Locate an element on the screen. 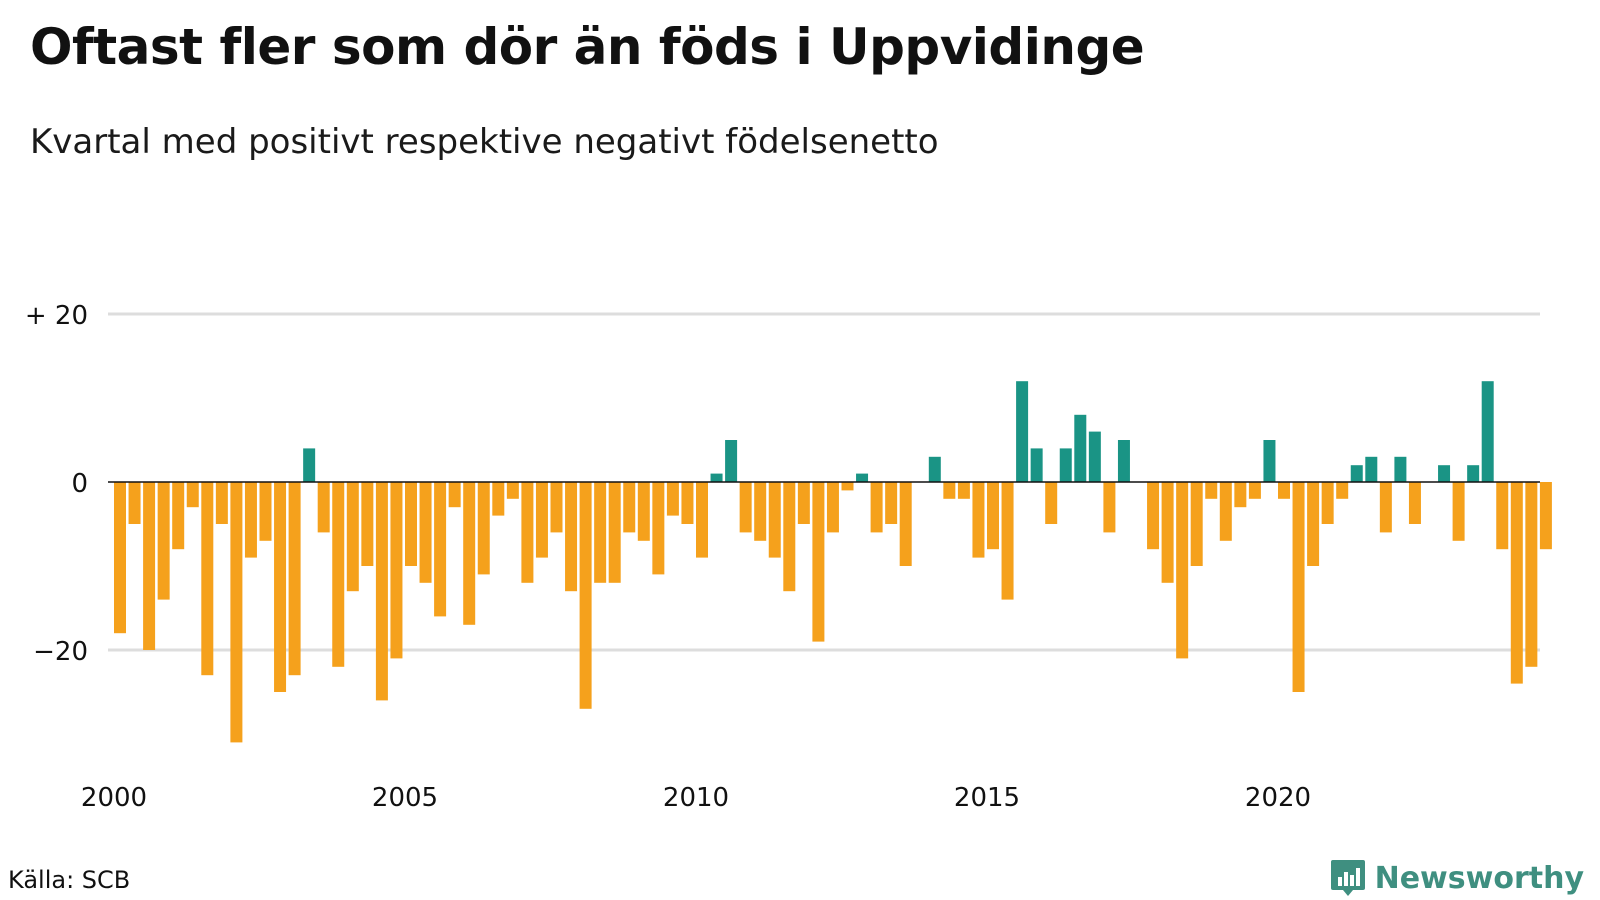 The width and height of the screenshot is (1600, 900). brand-logo: Newsworthy is located at coordinates (1456, 878).